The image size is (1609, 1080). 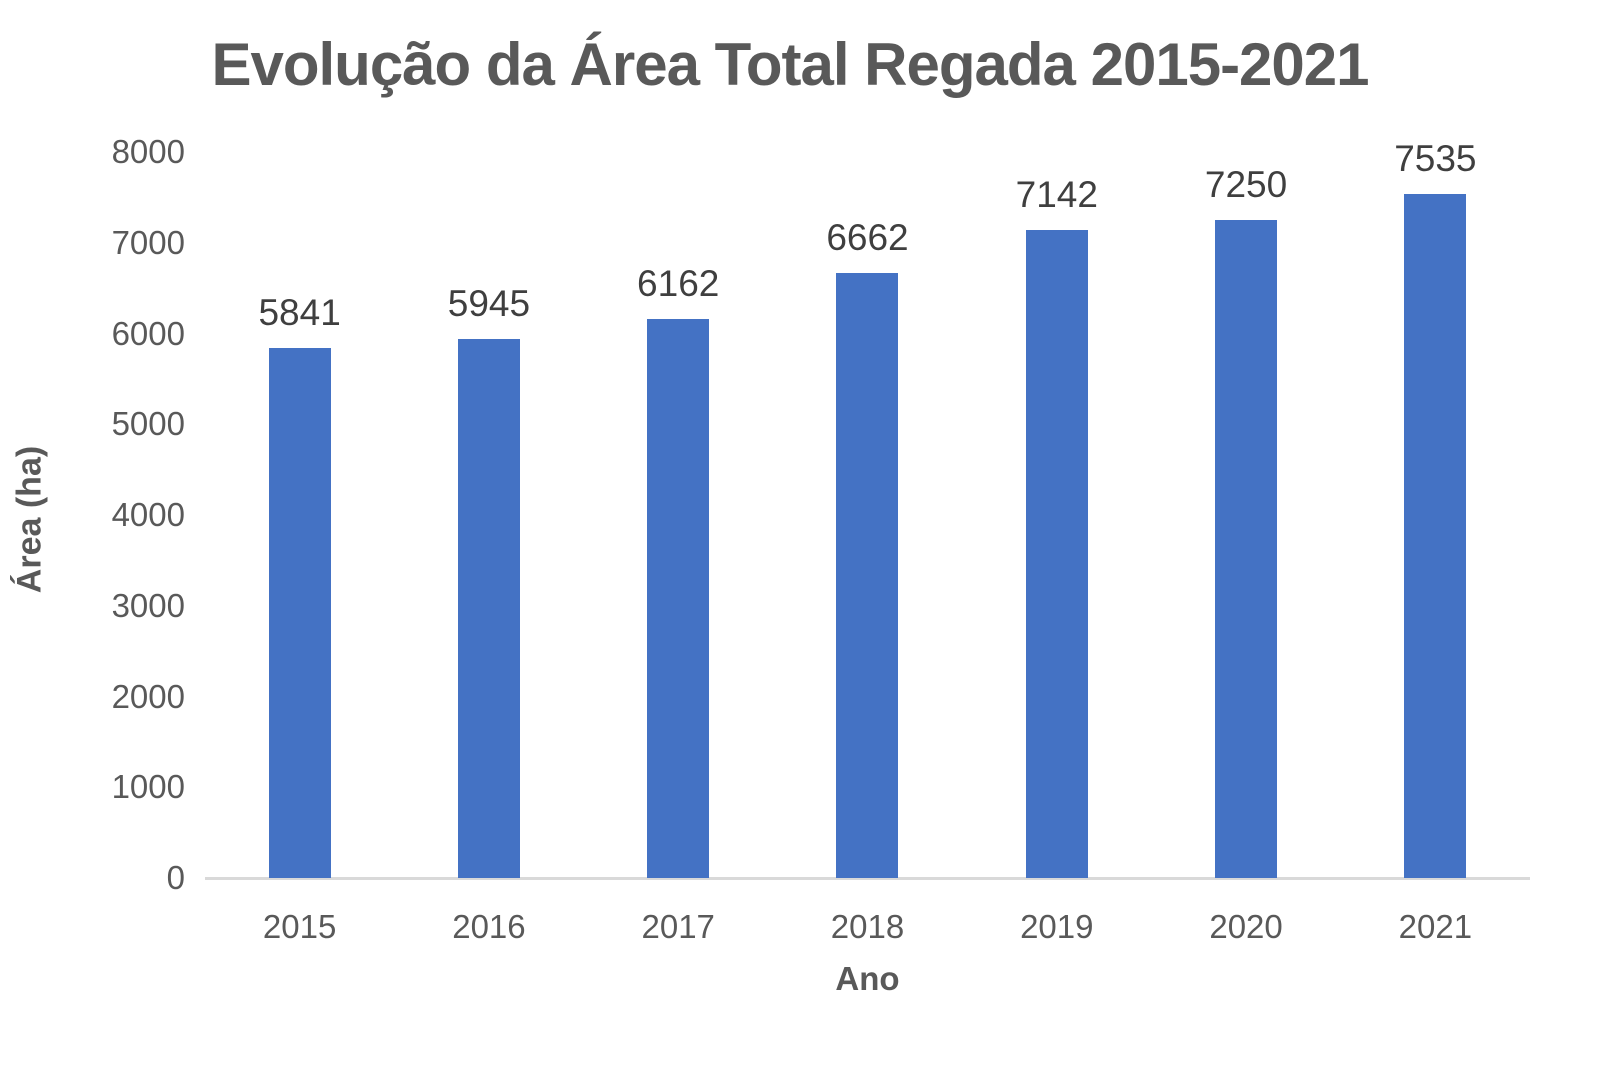 I want to click on x-tick-label: 2019, so click(x=1057, y=926).